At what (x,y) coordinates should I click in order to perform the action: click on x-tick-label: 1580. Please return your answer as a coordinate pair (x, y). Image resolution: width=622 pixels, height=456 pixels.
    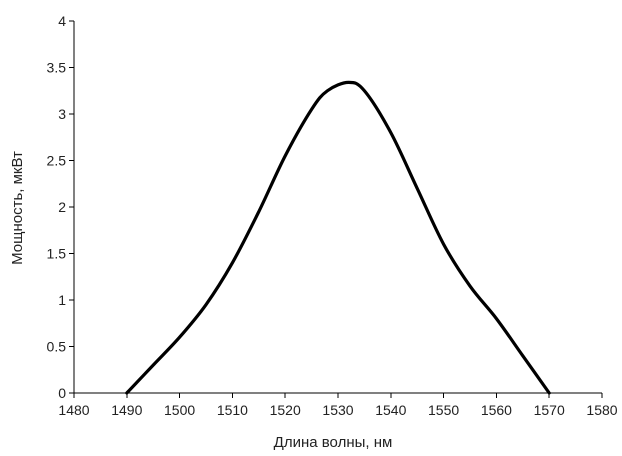
    Looking at the image, I should click on (601, 410).